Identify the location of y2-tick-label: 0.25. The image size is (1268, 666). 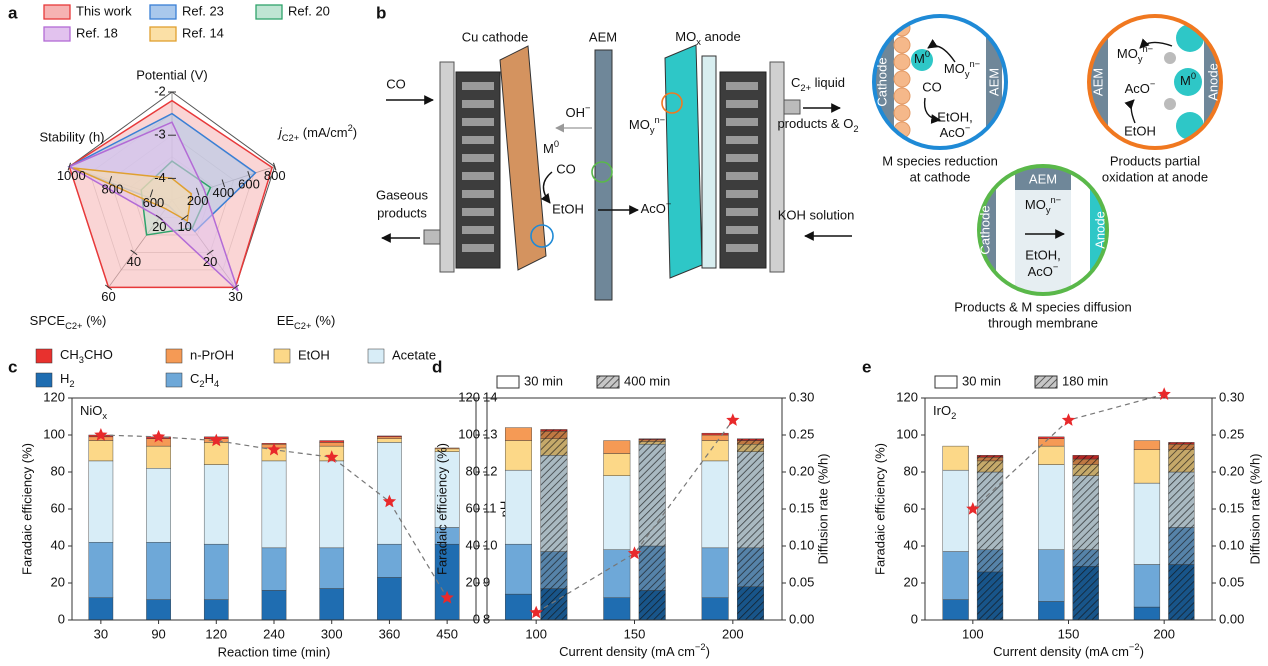
(801, 433).